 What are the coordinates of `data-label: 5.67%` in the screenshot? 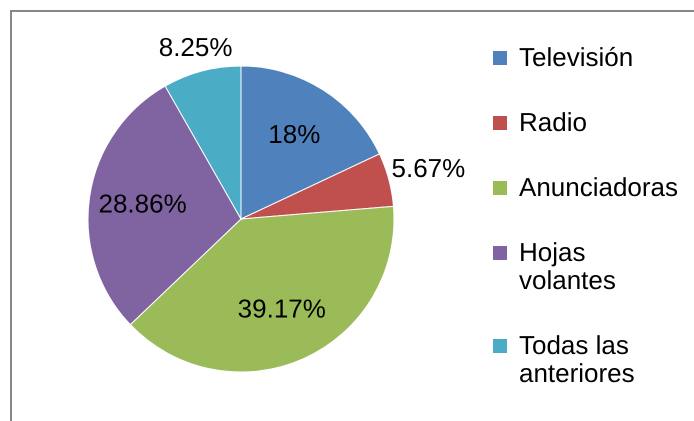 It's located at (429, 167).